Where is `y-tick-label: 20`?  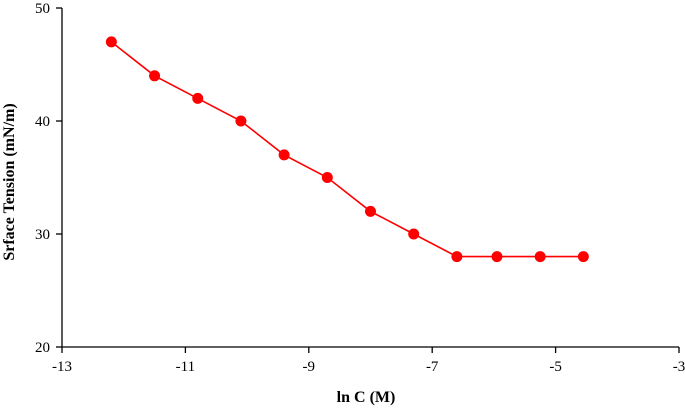 y-tick-label: 20 is located at coordinates (42, 348).